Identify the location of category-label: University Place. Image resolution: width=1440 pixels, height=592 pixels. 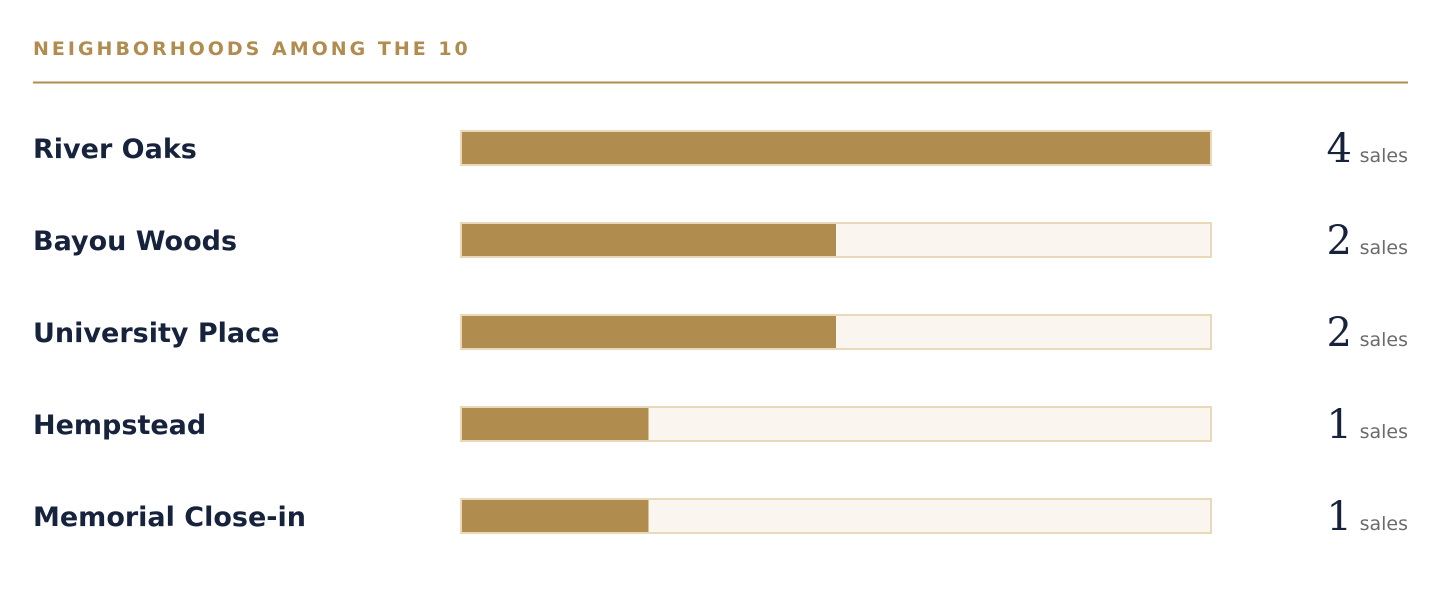
(156, 333).